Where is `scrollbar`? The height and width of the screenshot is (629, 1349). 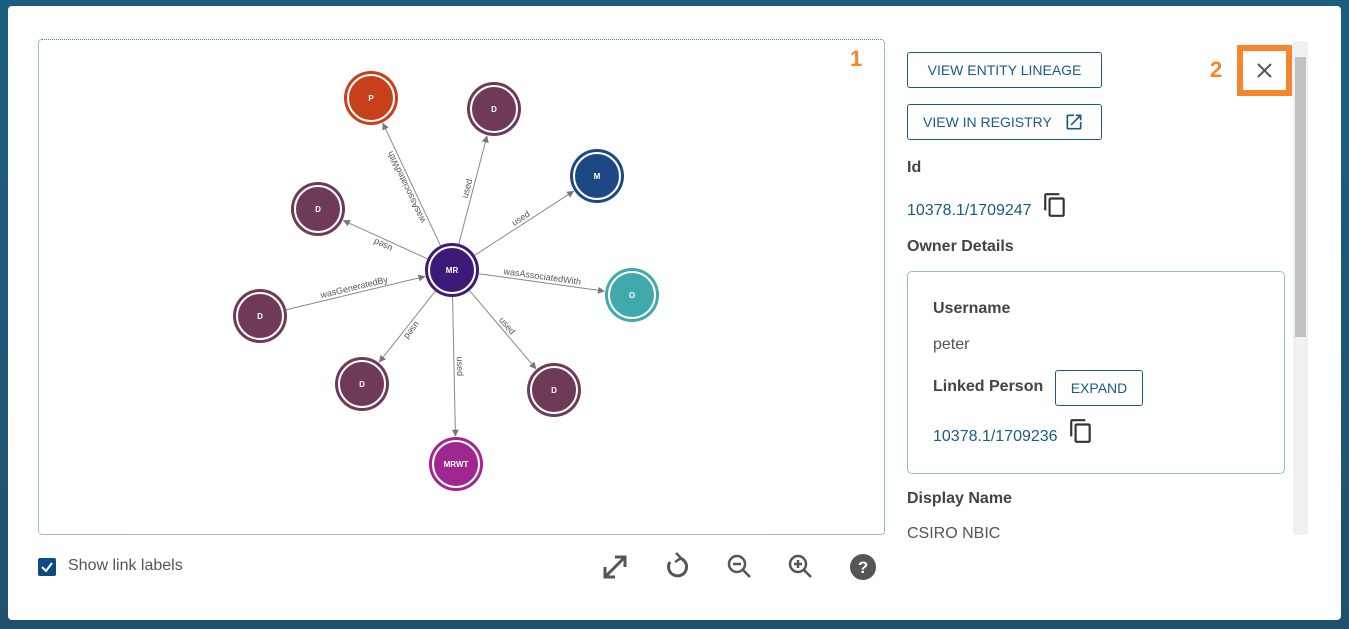
scrollbar is located at coordinates (1300, 288).